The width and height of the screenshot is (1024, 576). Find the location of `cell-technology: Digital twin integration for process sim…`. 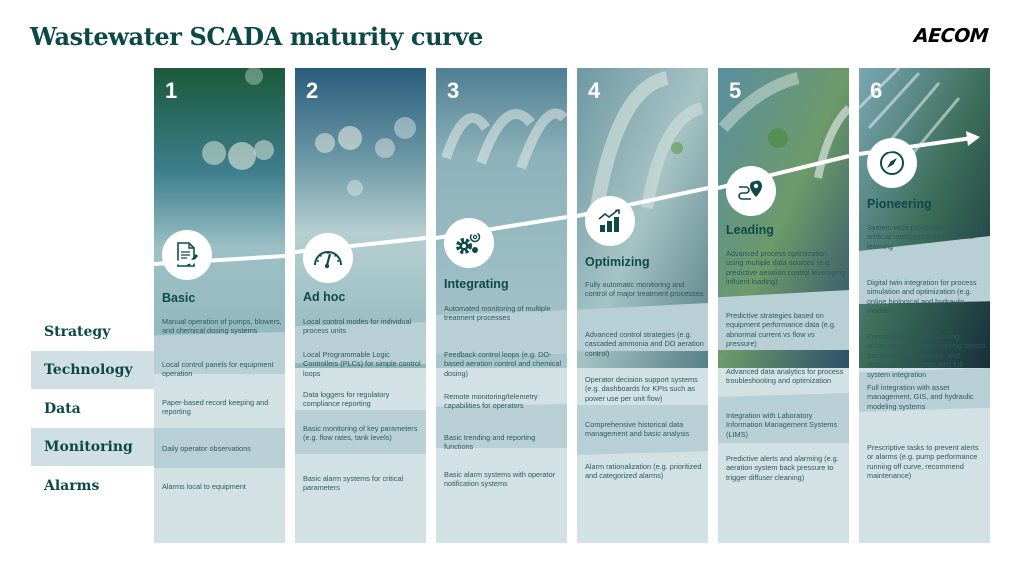

cell-technology: Digital twin integration for process sim… is located at coordinates (922, 297).